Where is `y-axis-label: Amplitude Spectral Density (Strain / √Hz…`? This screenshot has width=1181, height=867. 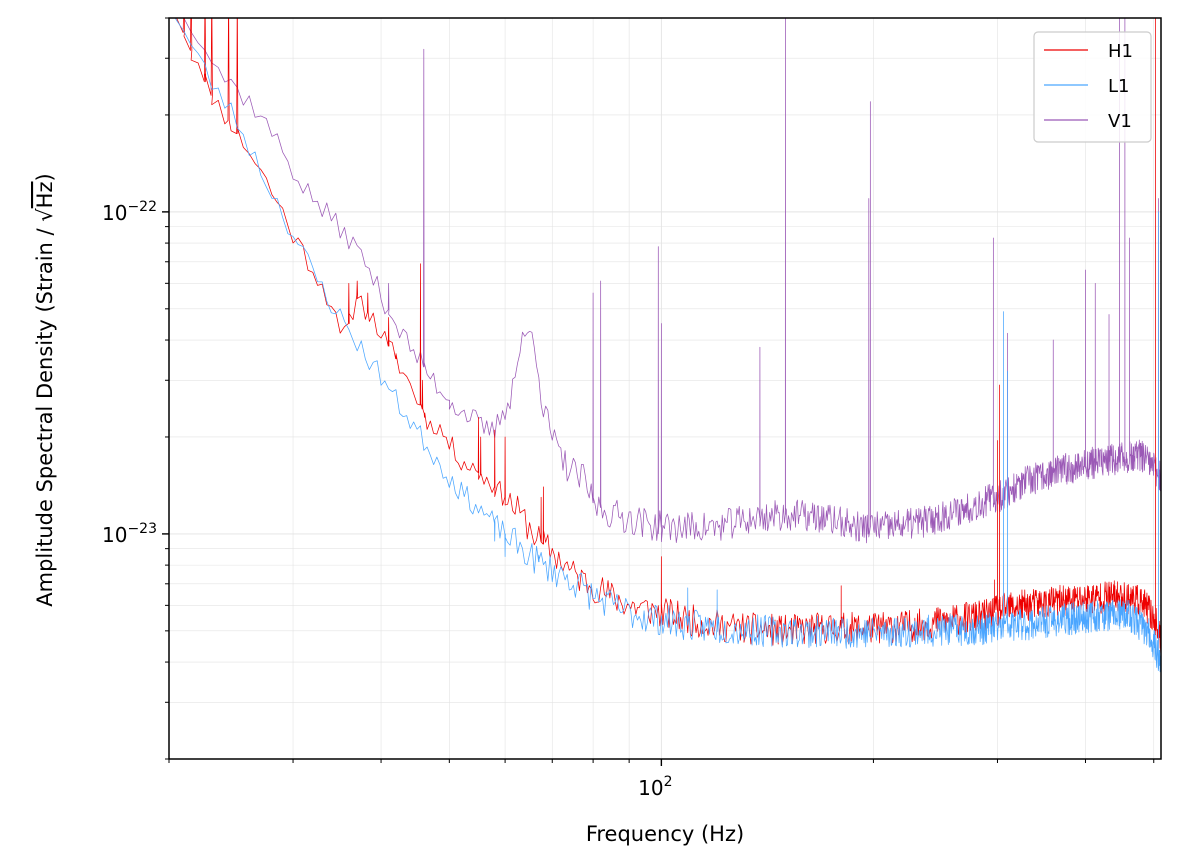 y-axis-label: Amplitude Spectral Density (Strain / √Hz… is located at coordinates (45, 389).